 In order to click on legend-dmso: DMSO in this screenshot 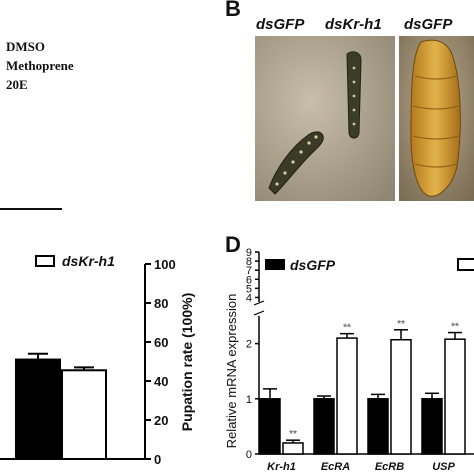, I will do `click(25, 46)`.